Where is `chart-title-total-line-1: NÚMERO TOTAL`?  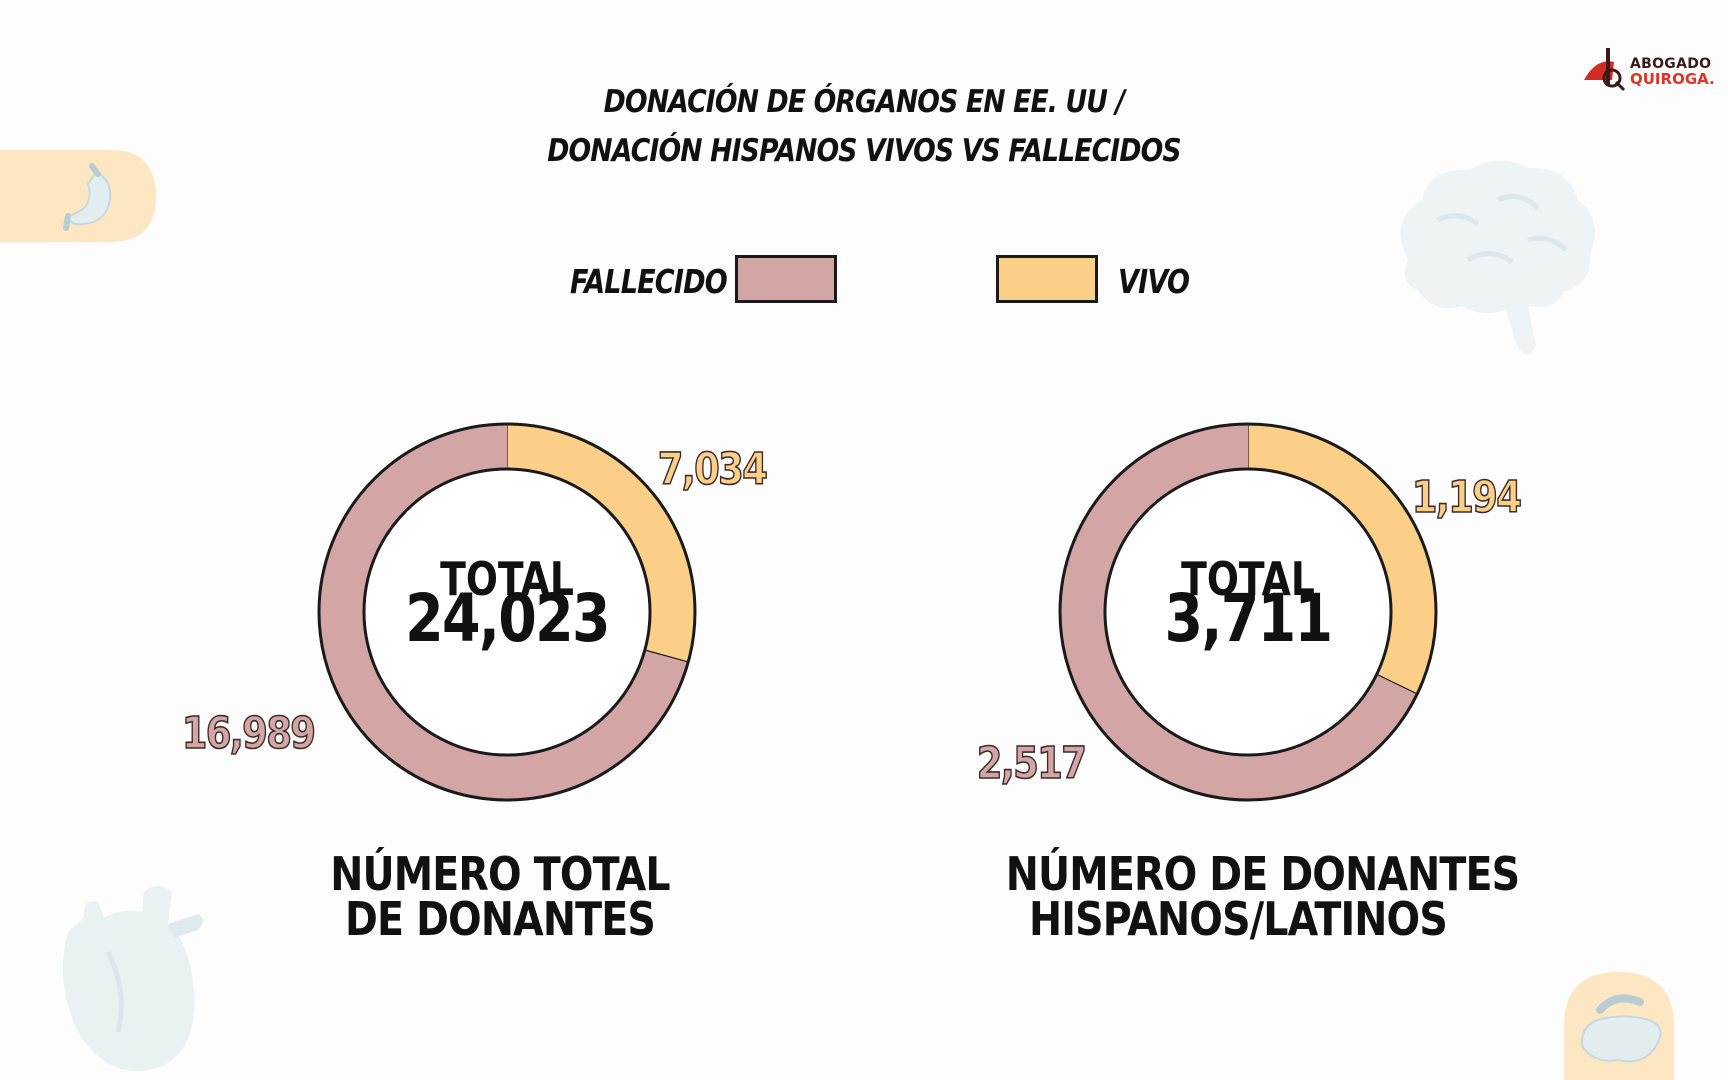
chart-title-total-line-1: NÚMERO TOTAL is located at coordinates (500, 874).